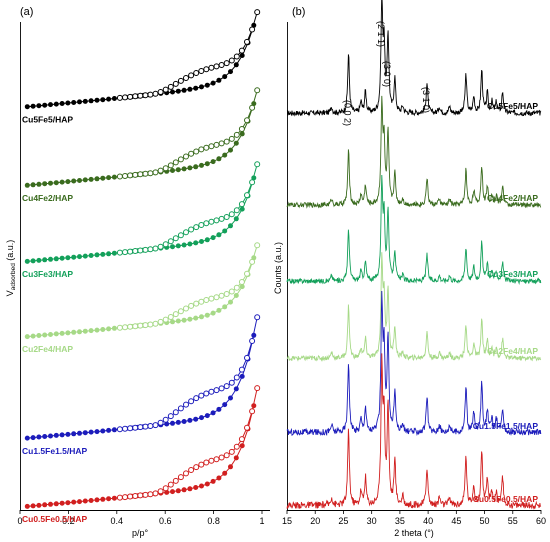  I want to click on xrd-label-cu1-5fe1-5-hap: Cu1.5Fe1.5/HAP, so click(506, 426).